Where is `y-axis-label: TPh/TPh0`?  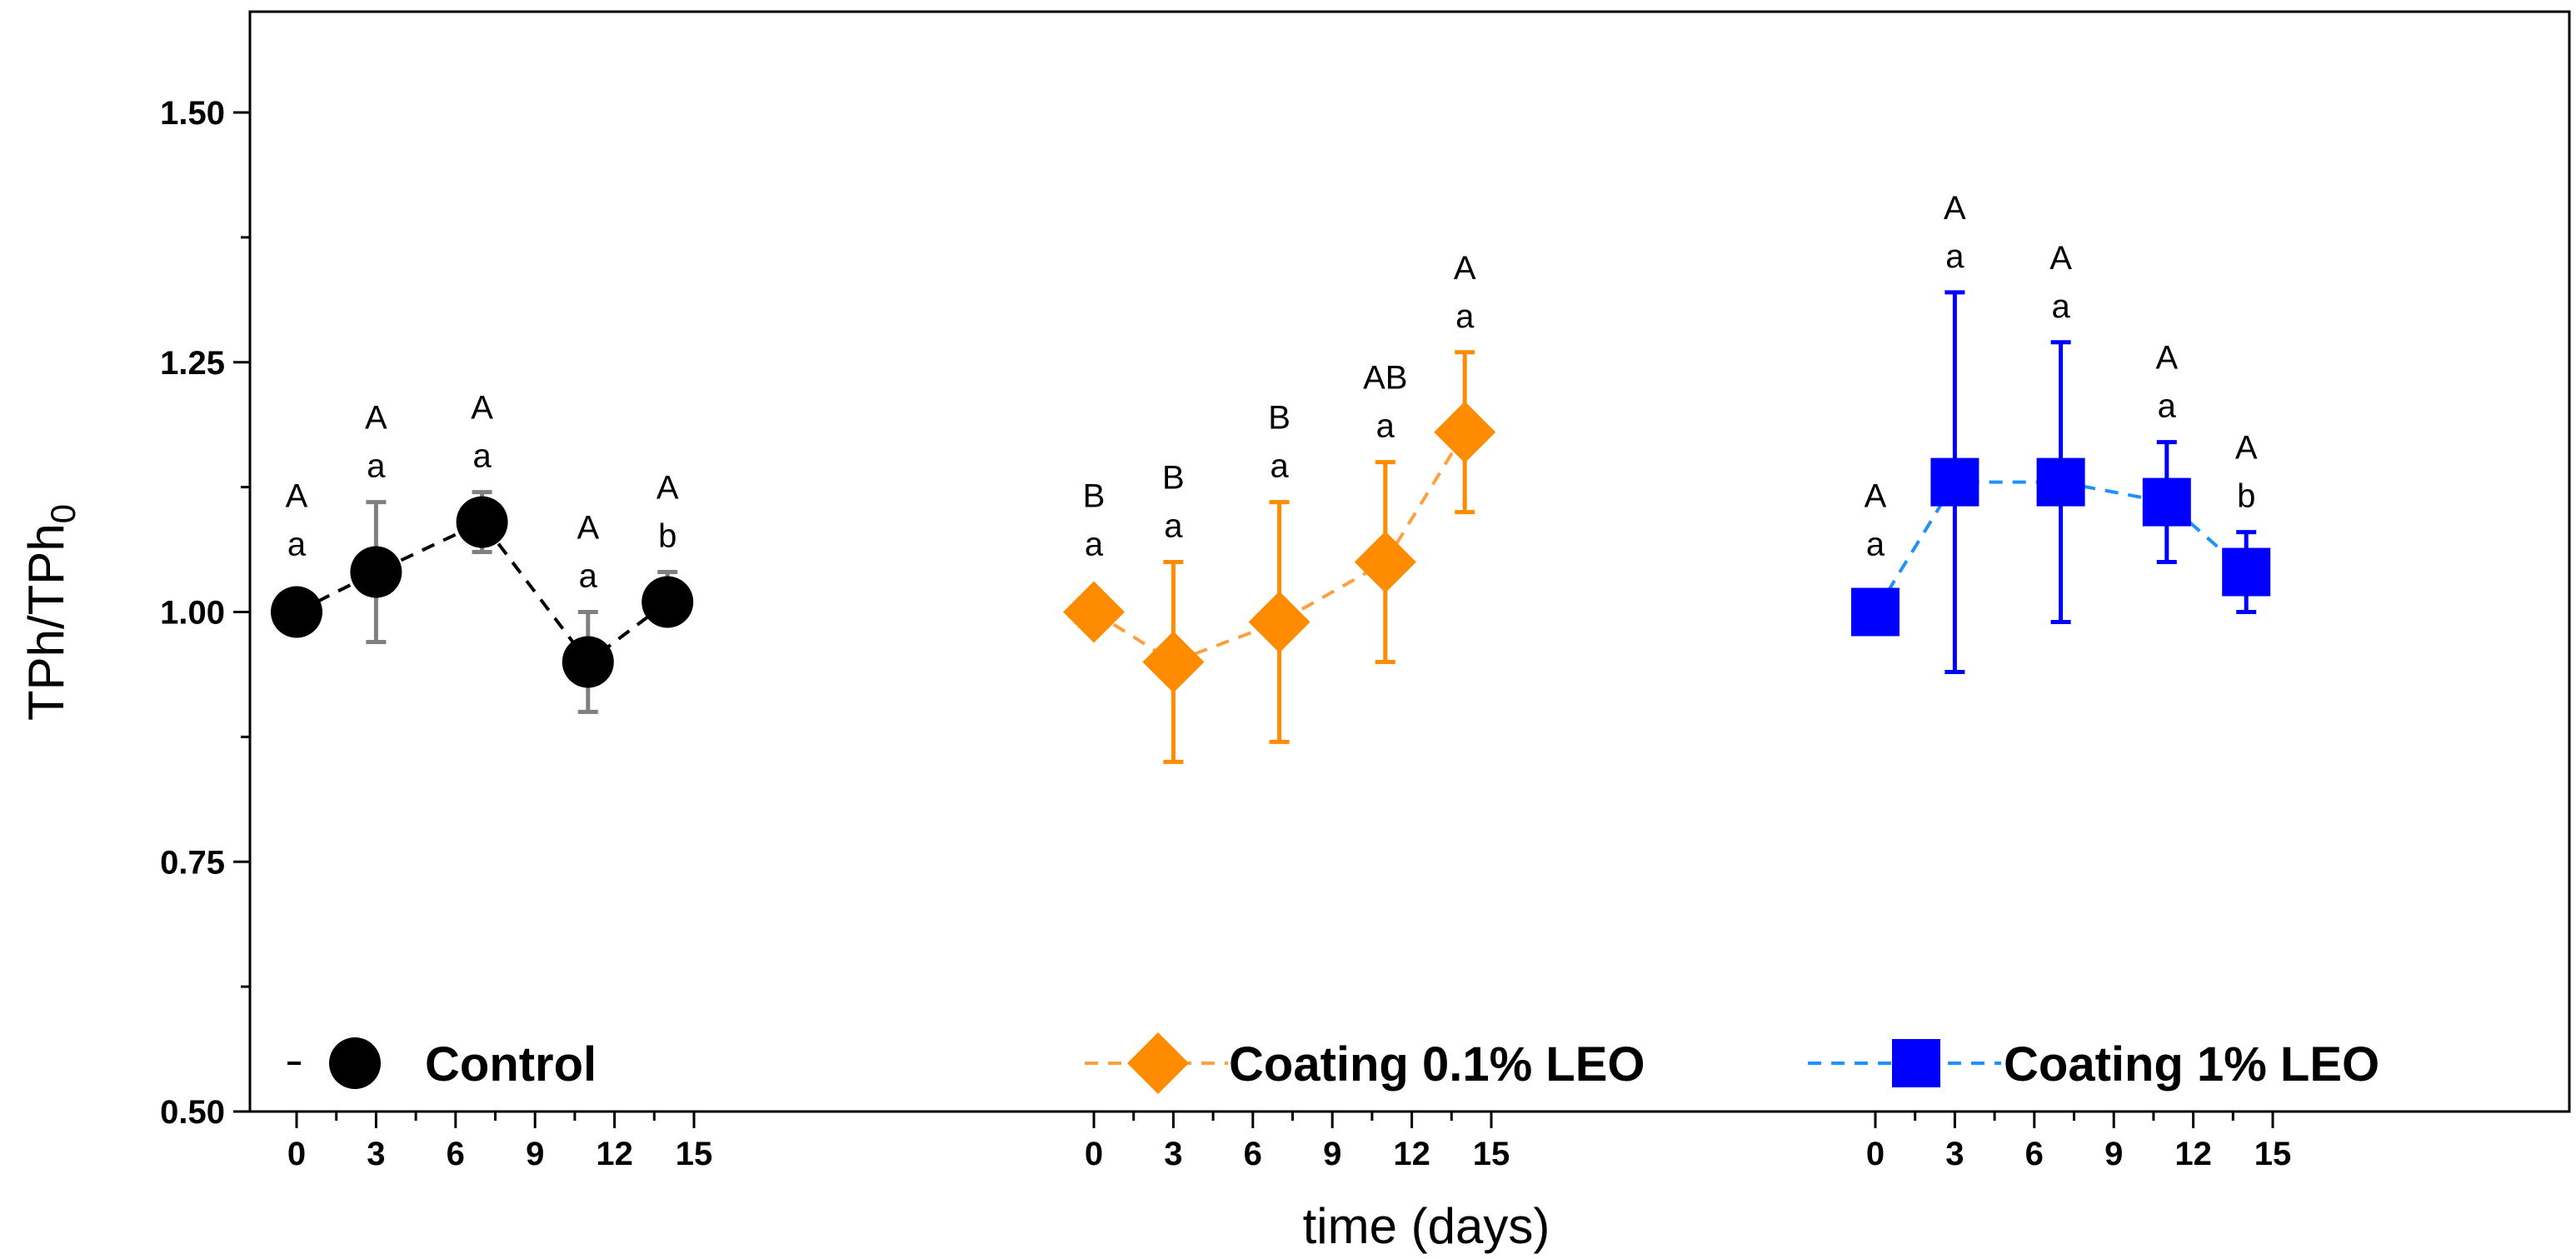 y-axis-label: TPh/TPh0 is located at coordinates (50, 613).